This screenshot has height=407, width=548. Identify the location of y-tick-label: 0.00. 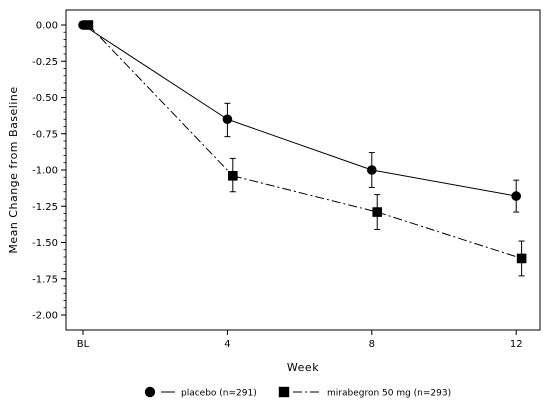
(47, 26).